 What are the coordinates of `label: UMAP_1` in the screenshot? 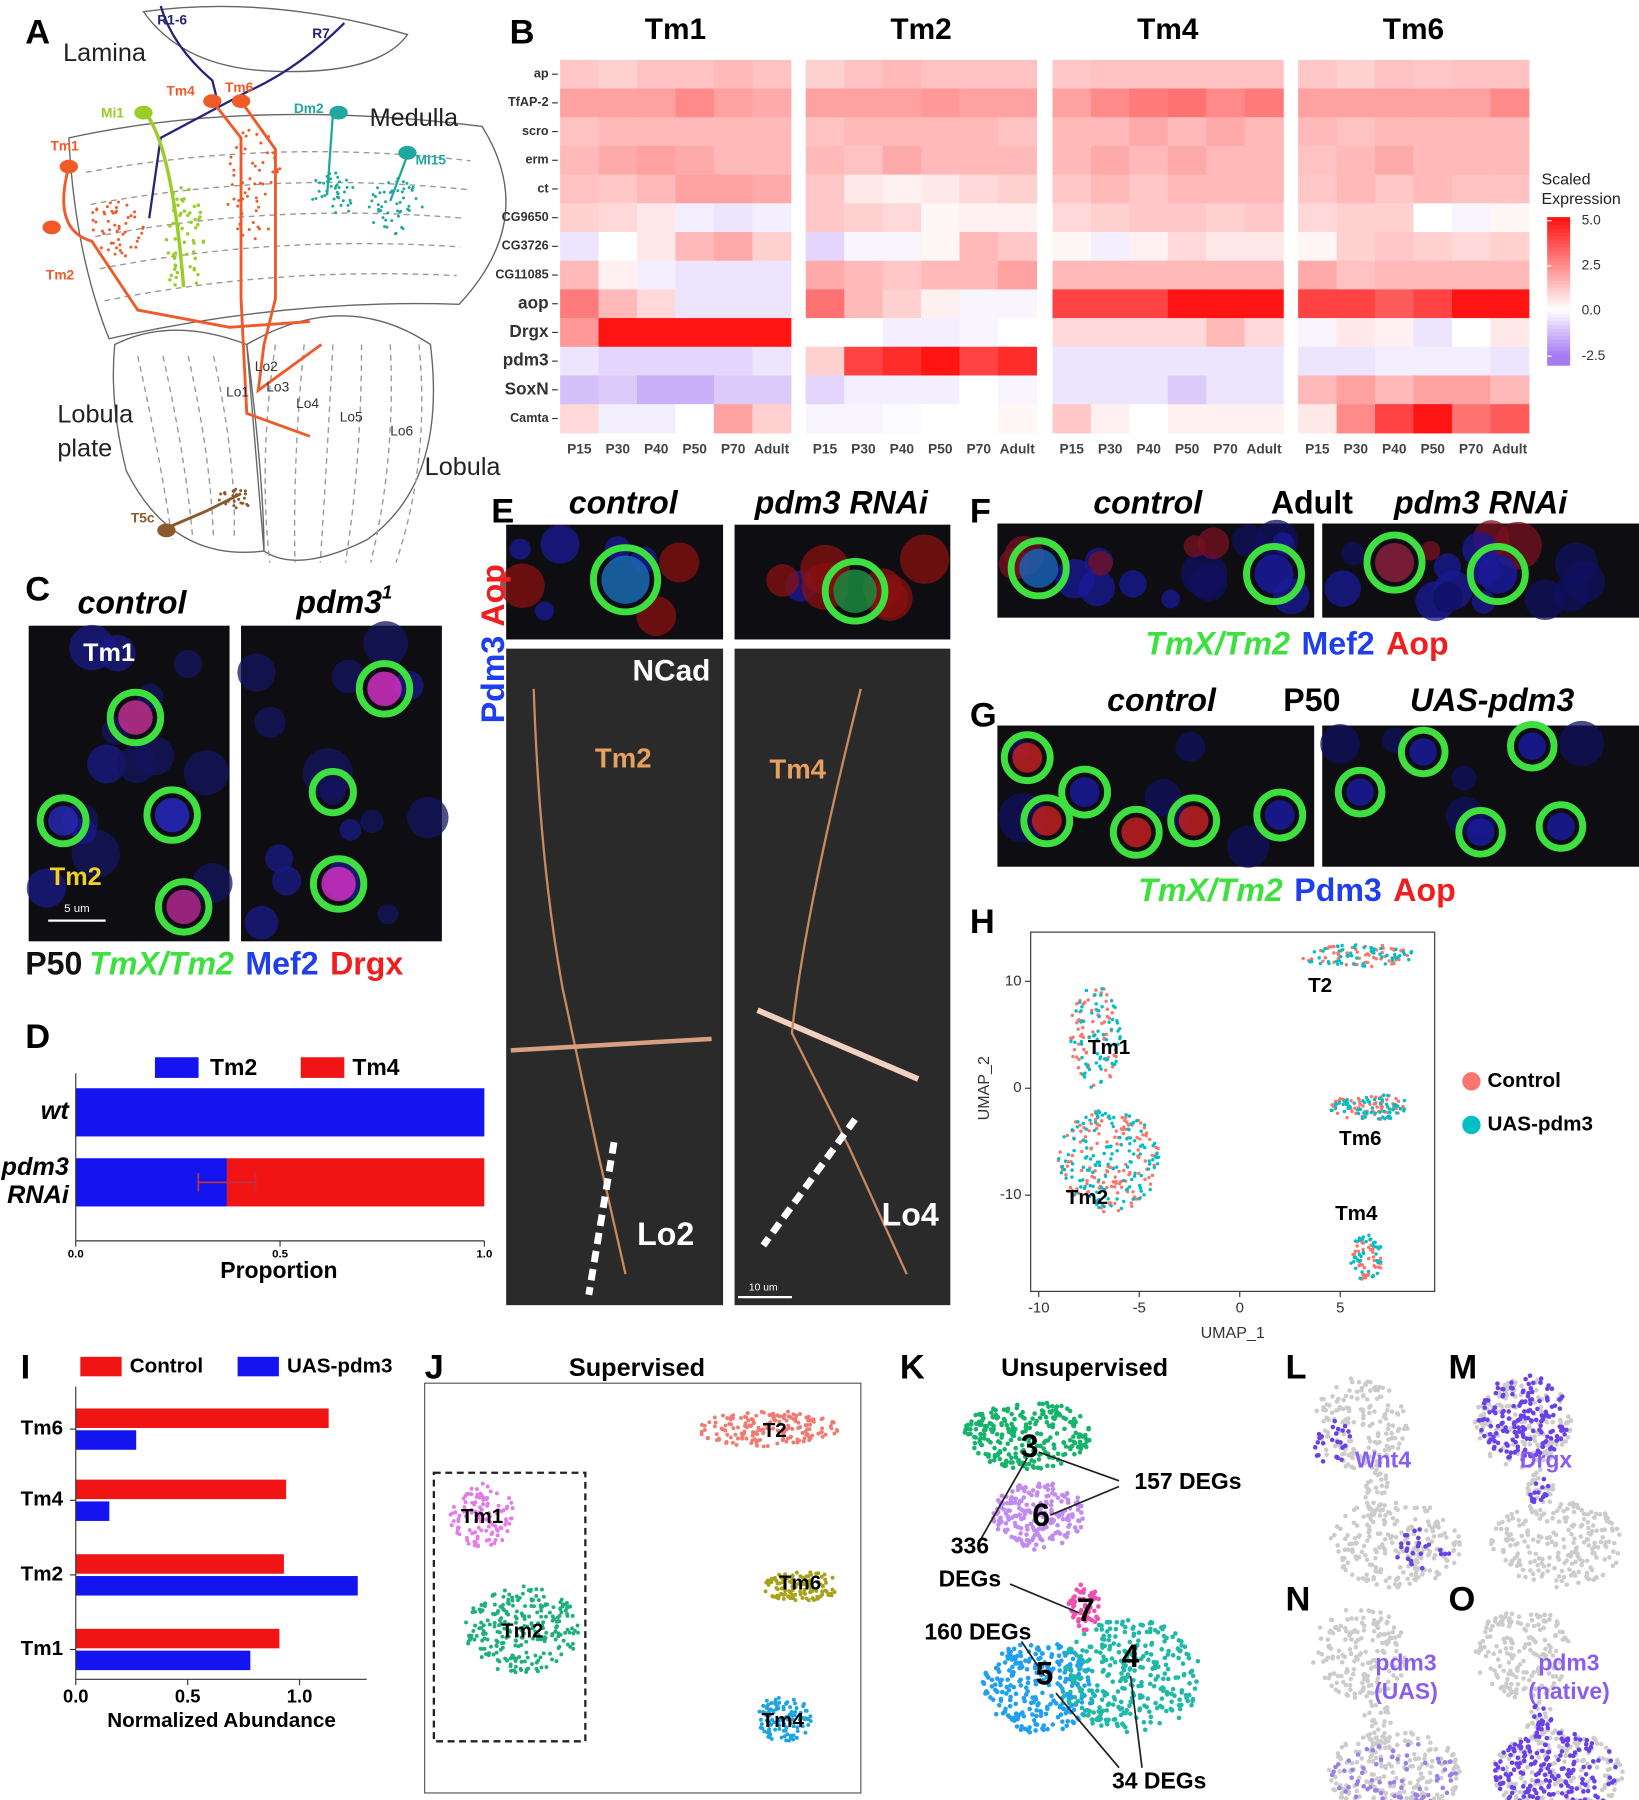 It's located at (1233, 1333).